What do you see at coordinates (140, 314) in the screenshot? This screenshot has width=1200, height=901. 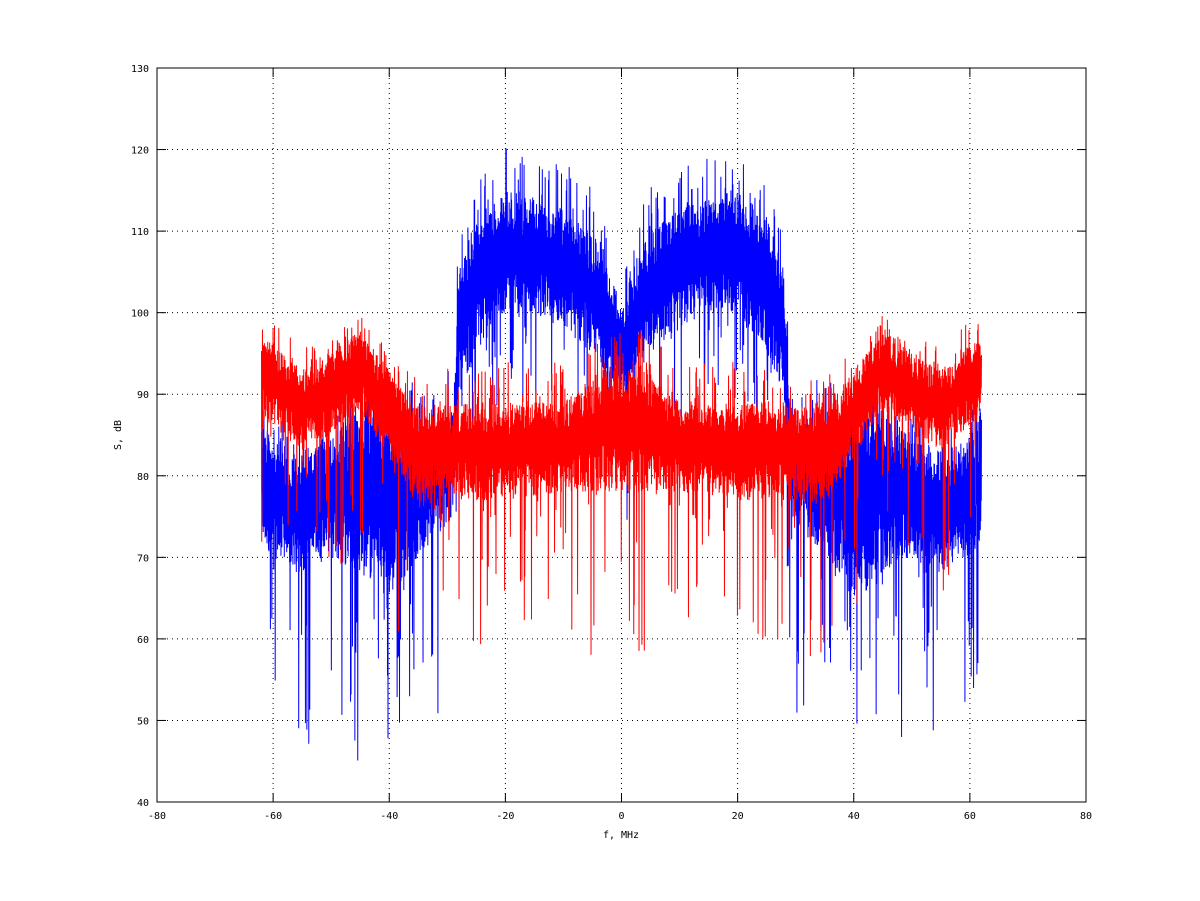 I see `y-tick-label: 100` at bounding box center [140, 314].